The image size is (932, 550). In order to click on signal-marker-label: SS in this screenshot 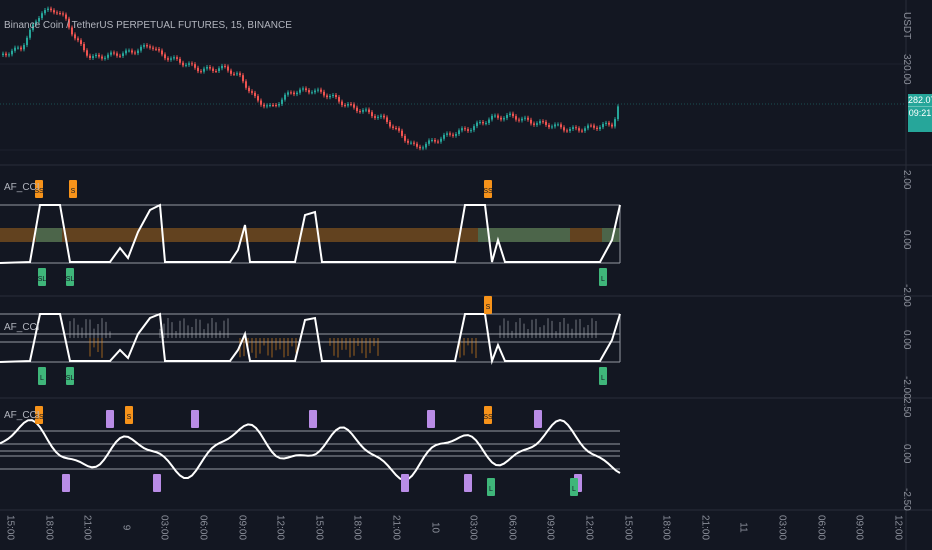, I will do `click(488, 417)`.